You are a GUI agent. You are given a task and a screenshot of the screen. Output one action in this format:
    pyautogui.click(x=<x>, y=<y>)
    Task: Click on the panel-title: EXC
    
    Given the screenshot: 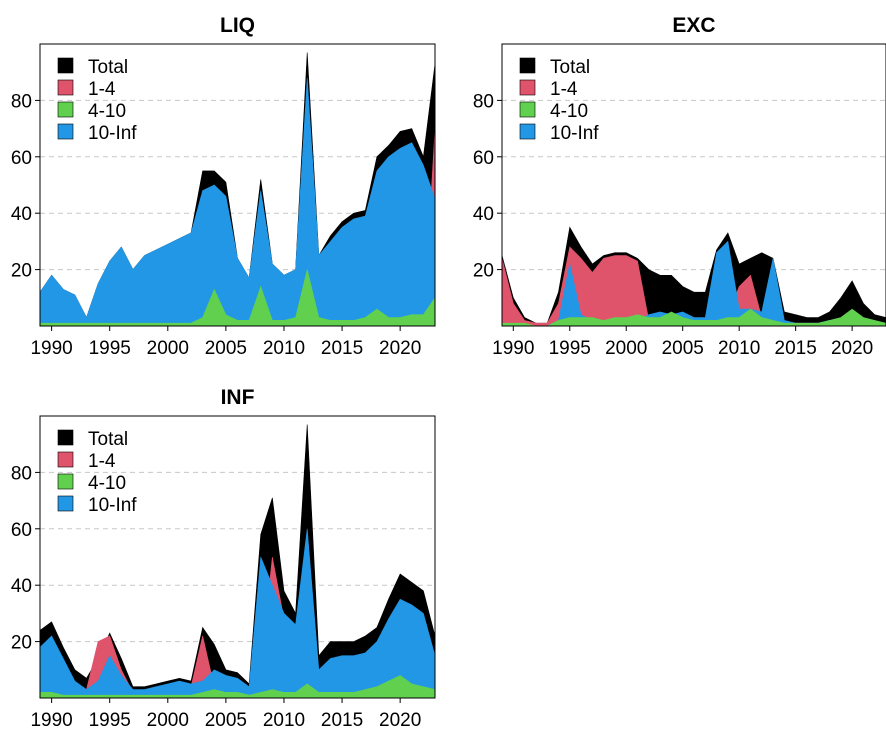 What is the action you would take?
    pyautogui.click(x=693, y=25)
    